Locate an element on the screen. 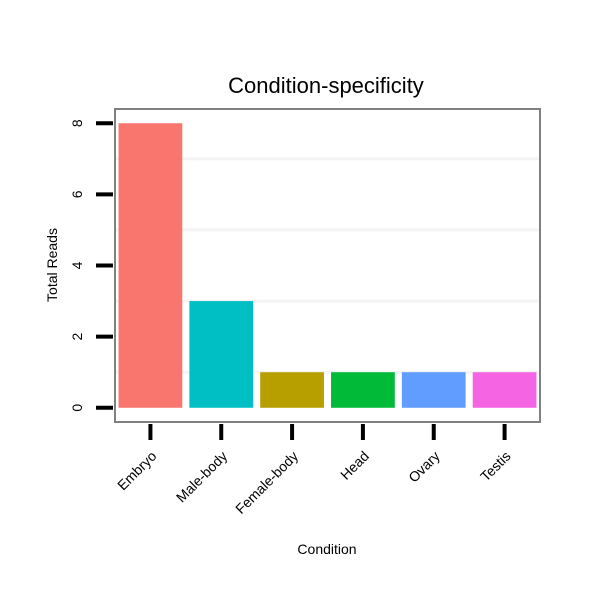  y-tick-label: 0 is located at coordinates (77, 408).